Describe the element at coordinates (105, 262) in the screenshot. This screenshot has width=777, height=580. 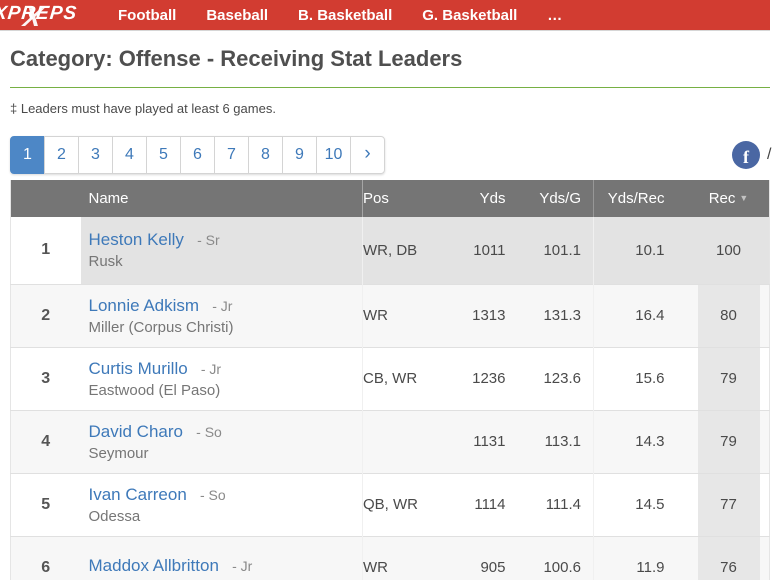
I see `player-school: Rusk` at that location.